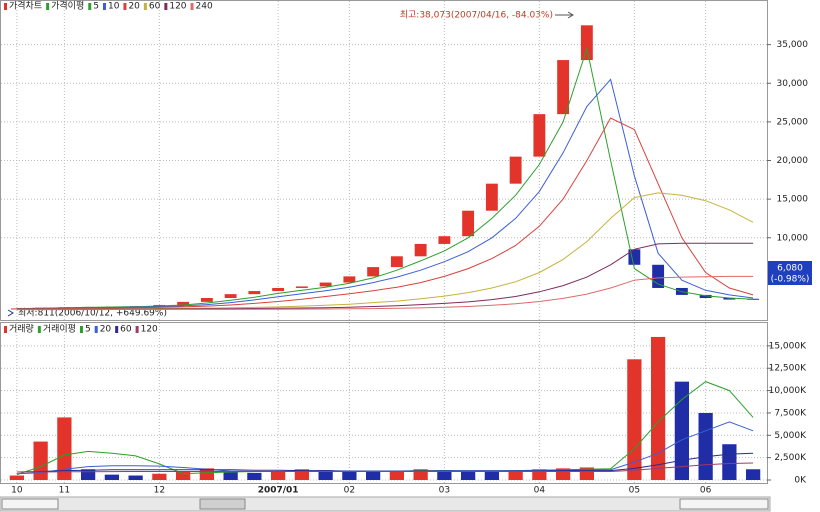  What do you see at coordinates (476, 15) in the screenshot?
I see `peak-annotation: 최고:38,073(2007/04/16, -84.03%)` at bounding box center [476, 15].